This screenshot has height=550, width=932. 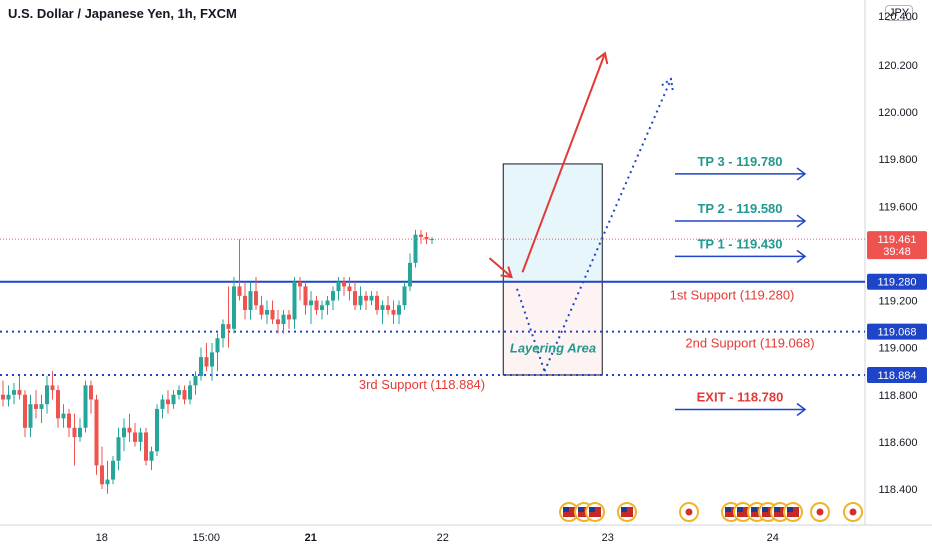 What do you see at coordinates (898, 396) in the screenshot?
I see `y-tick-label: 118.800` at bounding box center [898, 396].